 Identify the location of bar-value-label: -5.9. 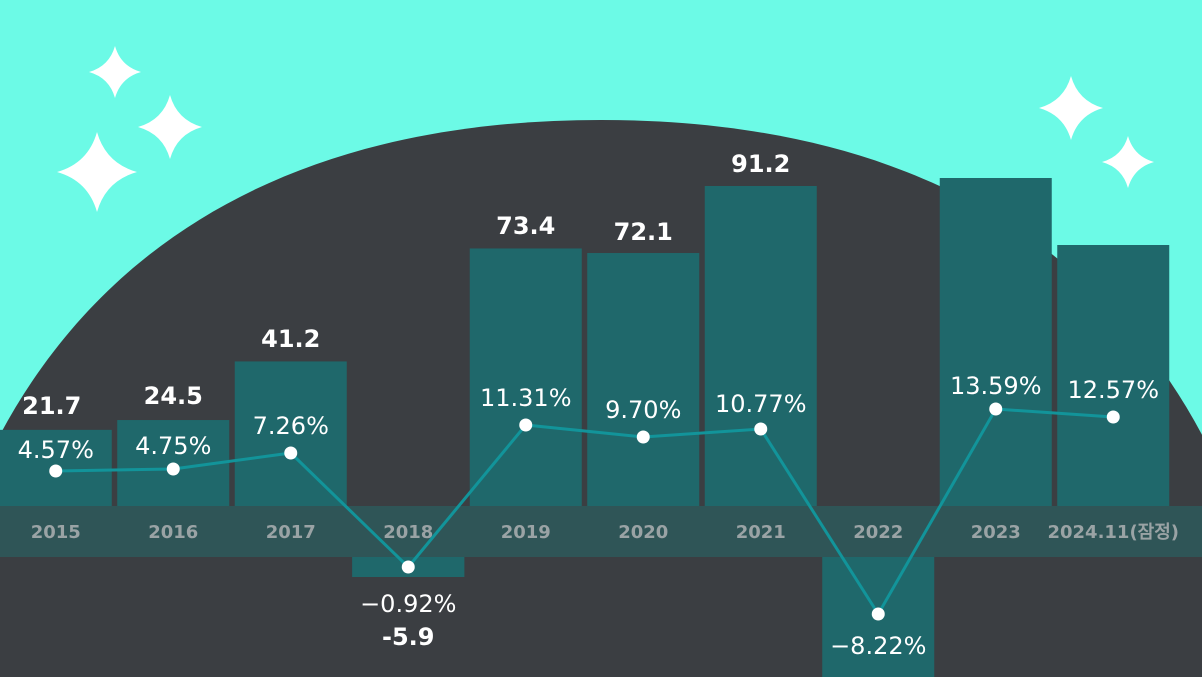
(408, 637).